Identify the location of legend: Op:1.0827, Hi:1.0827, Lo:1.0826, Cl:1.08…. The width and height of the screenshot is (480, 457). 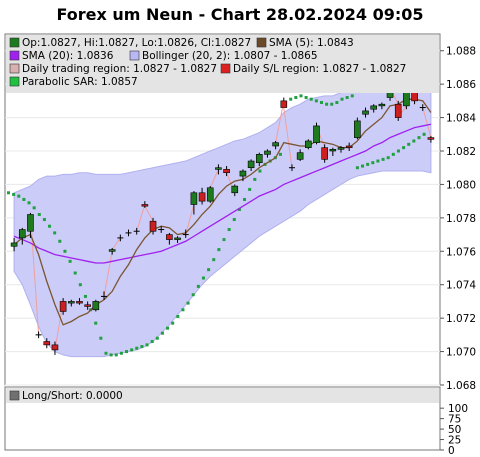
(207, 62).